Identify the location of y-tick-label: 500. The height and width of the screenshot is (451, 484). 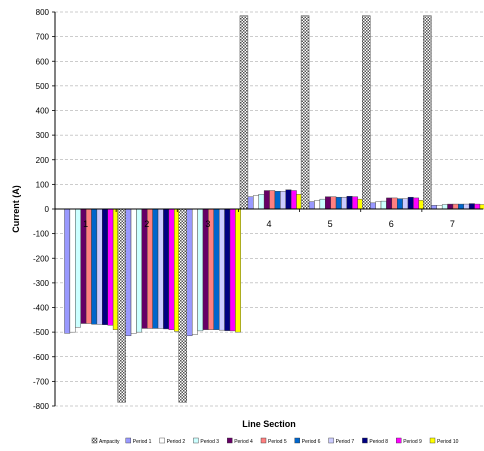
(43, 86).